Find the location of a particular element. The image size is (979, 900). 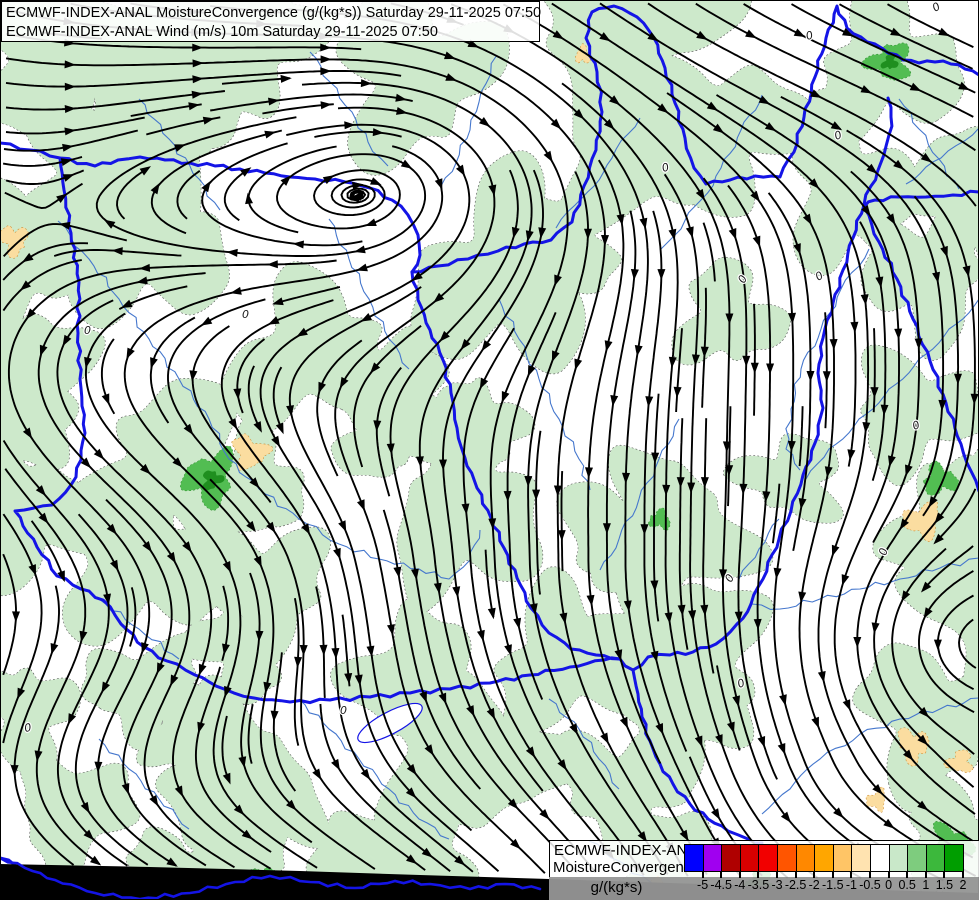

colorbar-tick-label: -0.5 is located at coordinates (870, 885).